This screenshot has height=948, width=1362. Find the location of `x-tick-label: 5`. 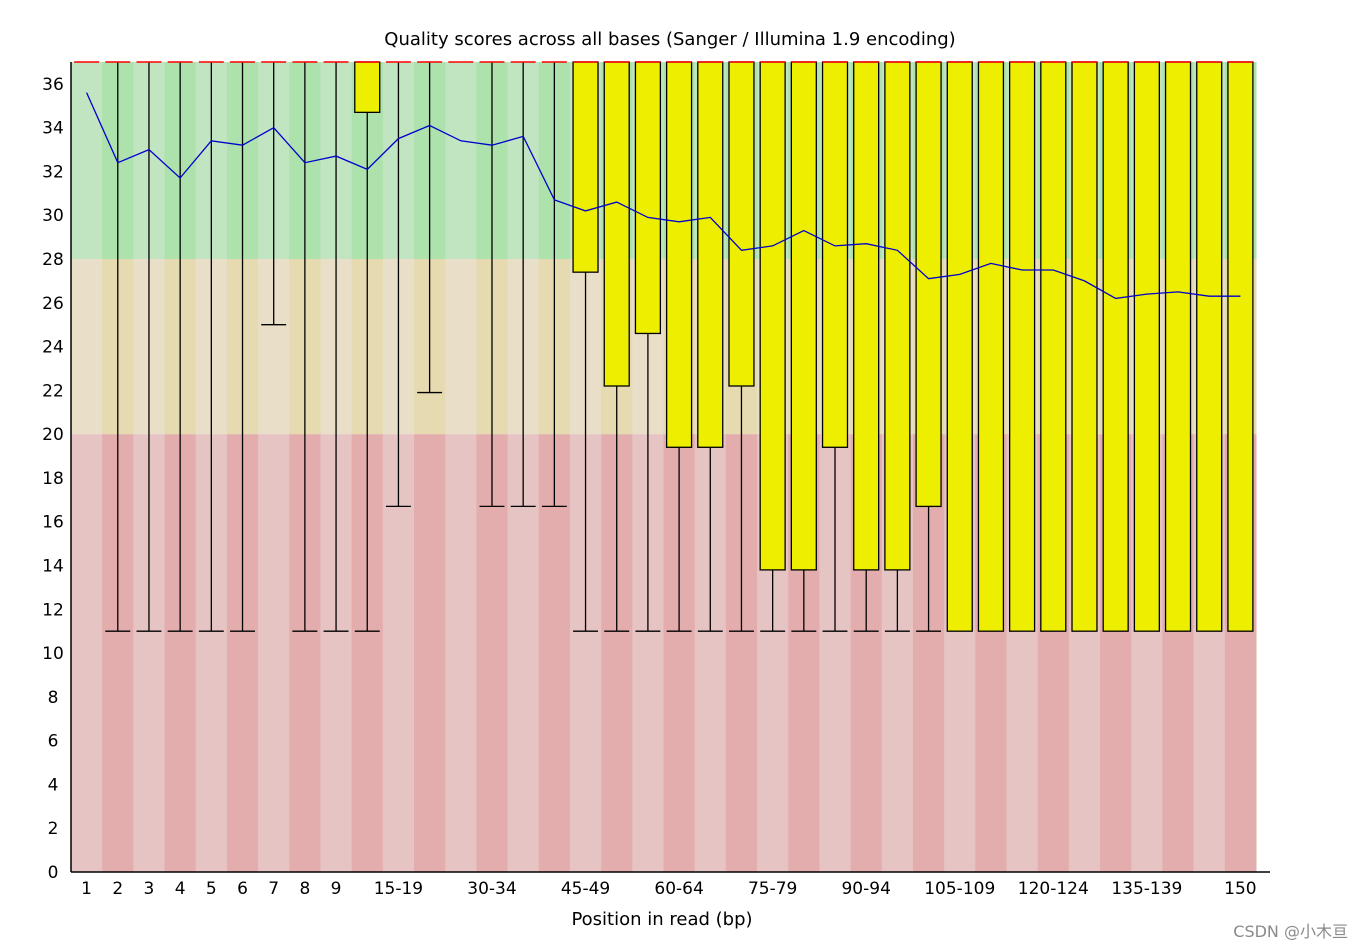

x-tick-label: 5 is located at coordinates (211, 889).